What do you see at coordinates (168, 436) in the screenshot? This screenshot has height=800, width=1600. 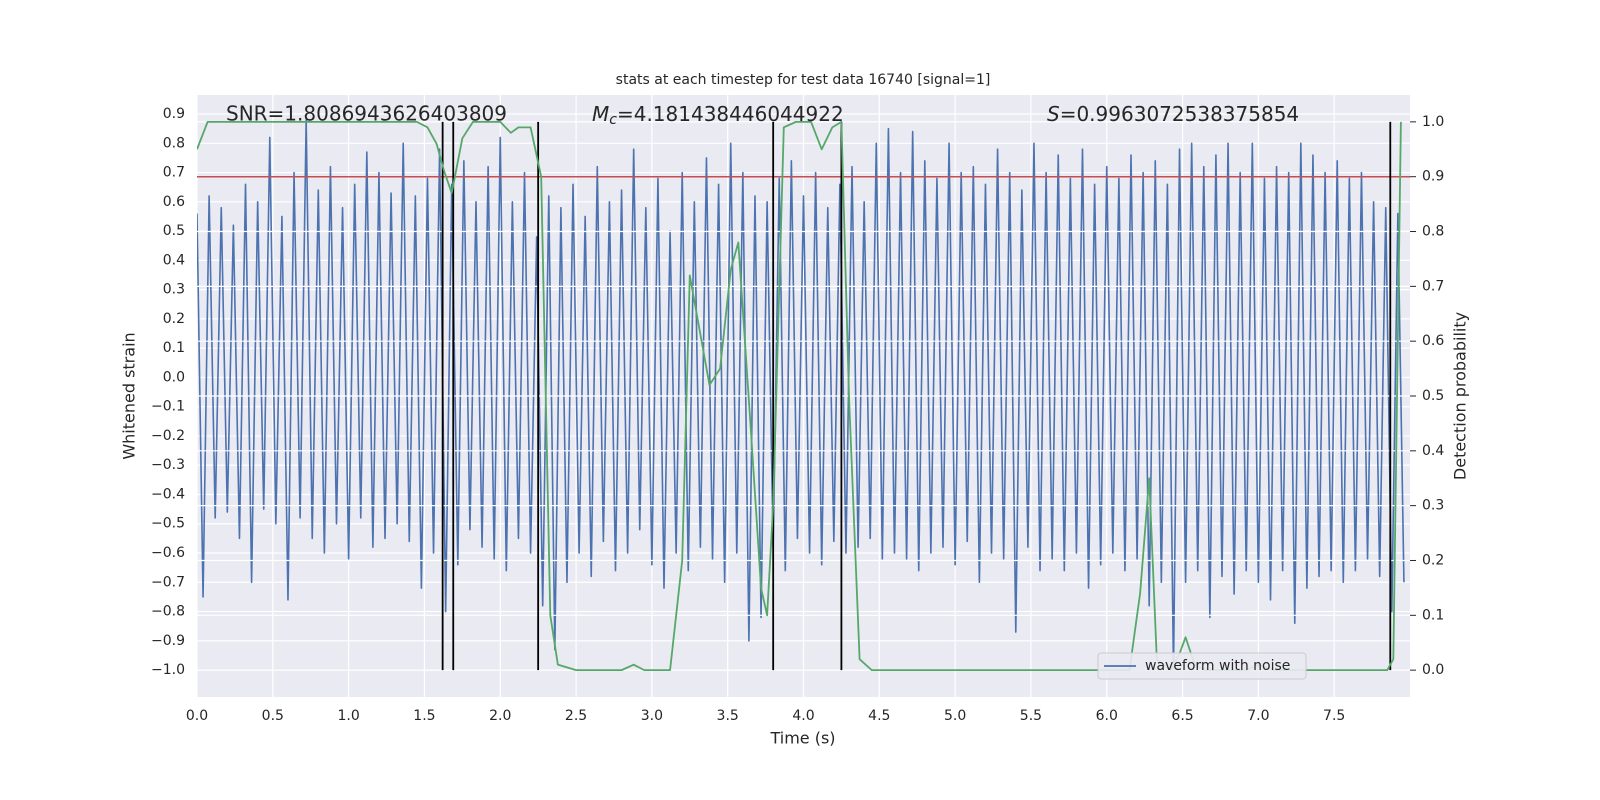 I see `y-tick-label: −0.2` at bounding box center [168, 436].